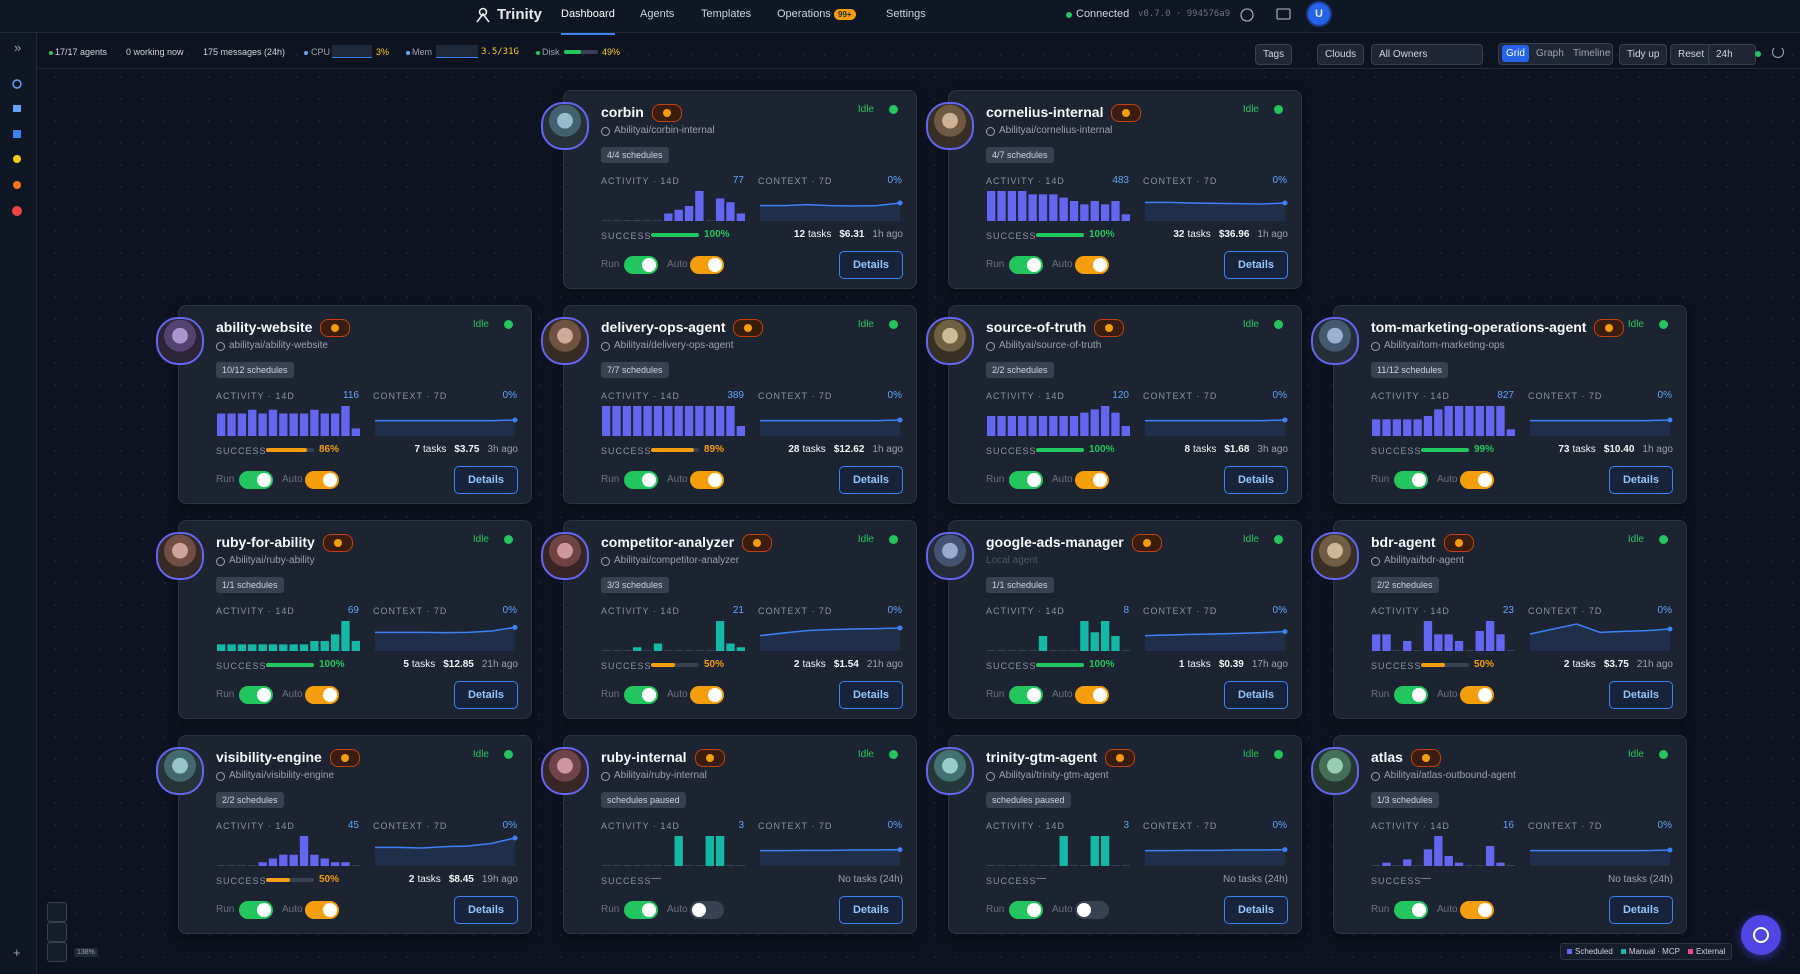 The height and width of the screenshot is (974, 1800). I want to click on success-track, so click(1060, 235).